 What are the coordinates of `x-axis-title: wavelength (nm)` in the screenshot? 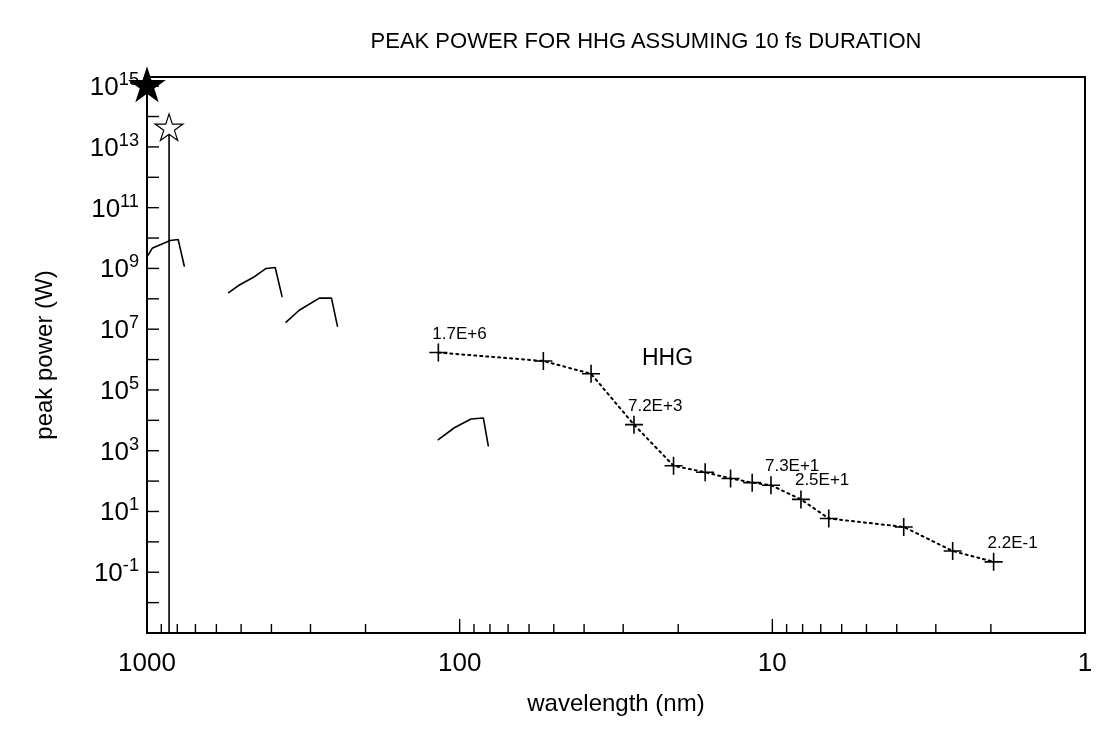 It's located at (615, 702).